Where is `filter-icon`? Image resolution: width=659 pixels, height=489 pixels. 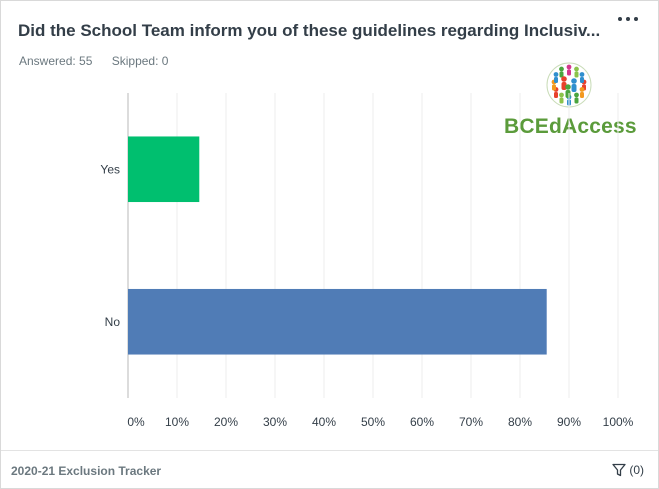
filter-icon is located at coordinates (619, 470).